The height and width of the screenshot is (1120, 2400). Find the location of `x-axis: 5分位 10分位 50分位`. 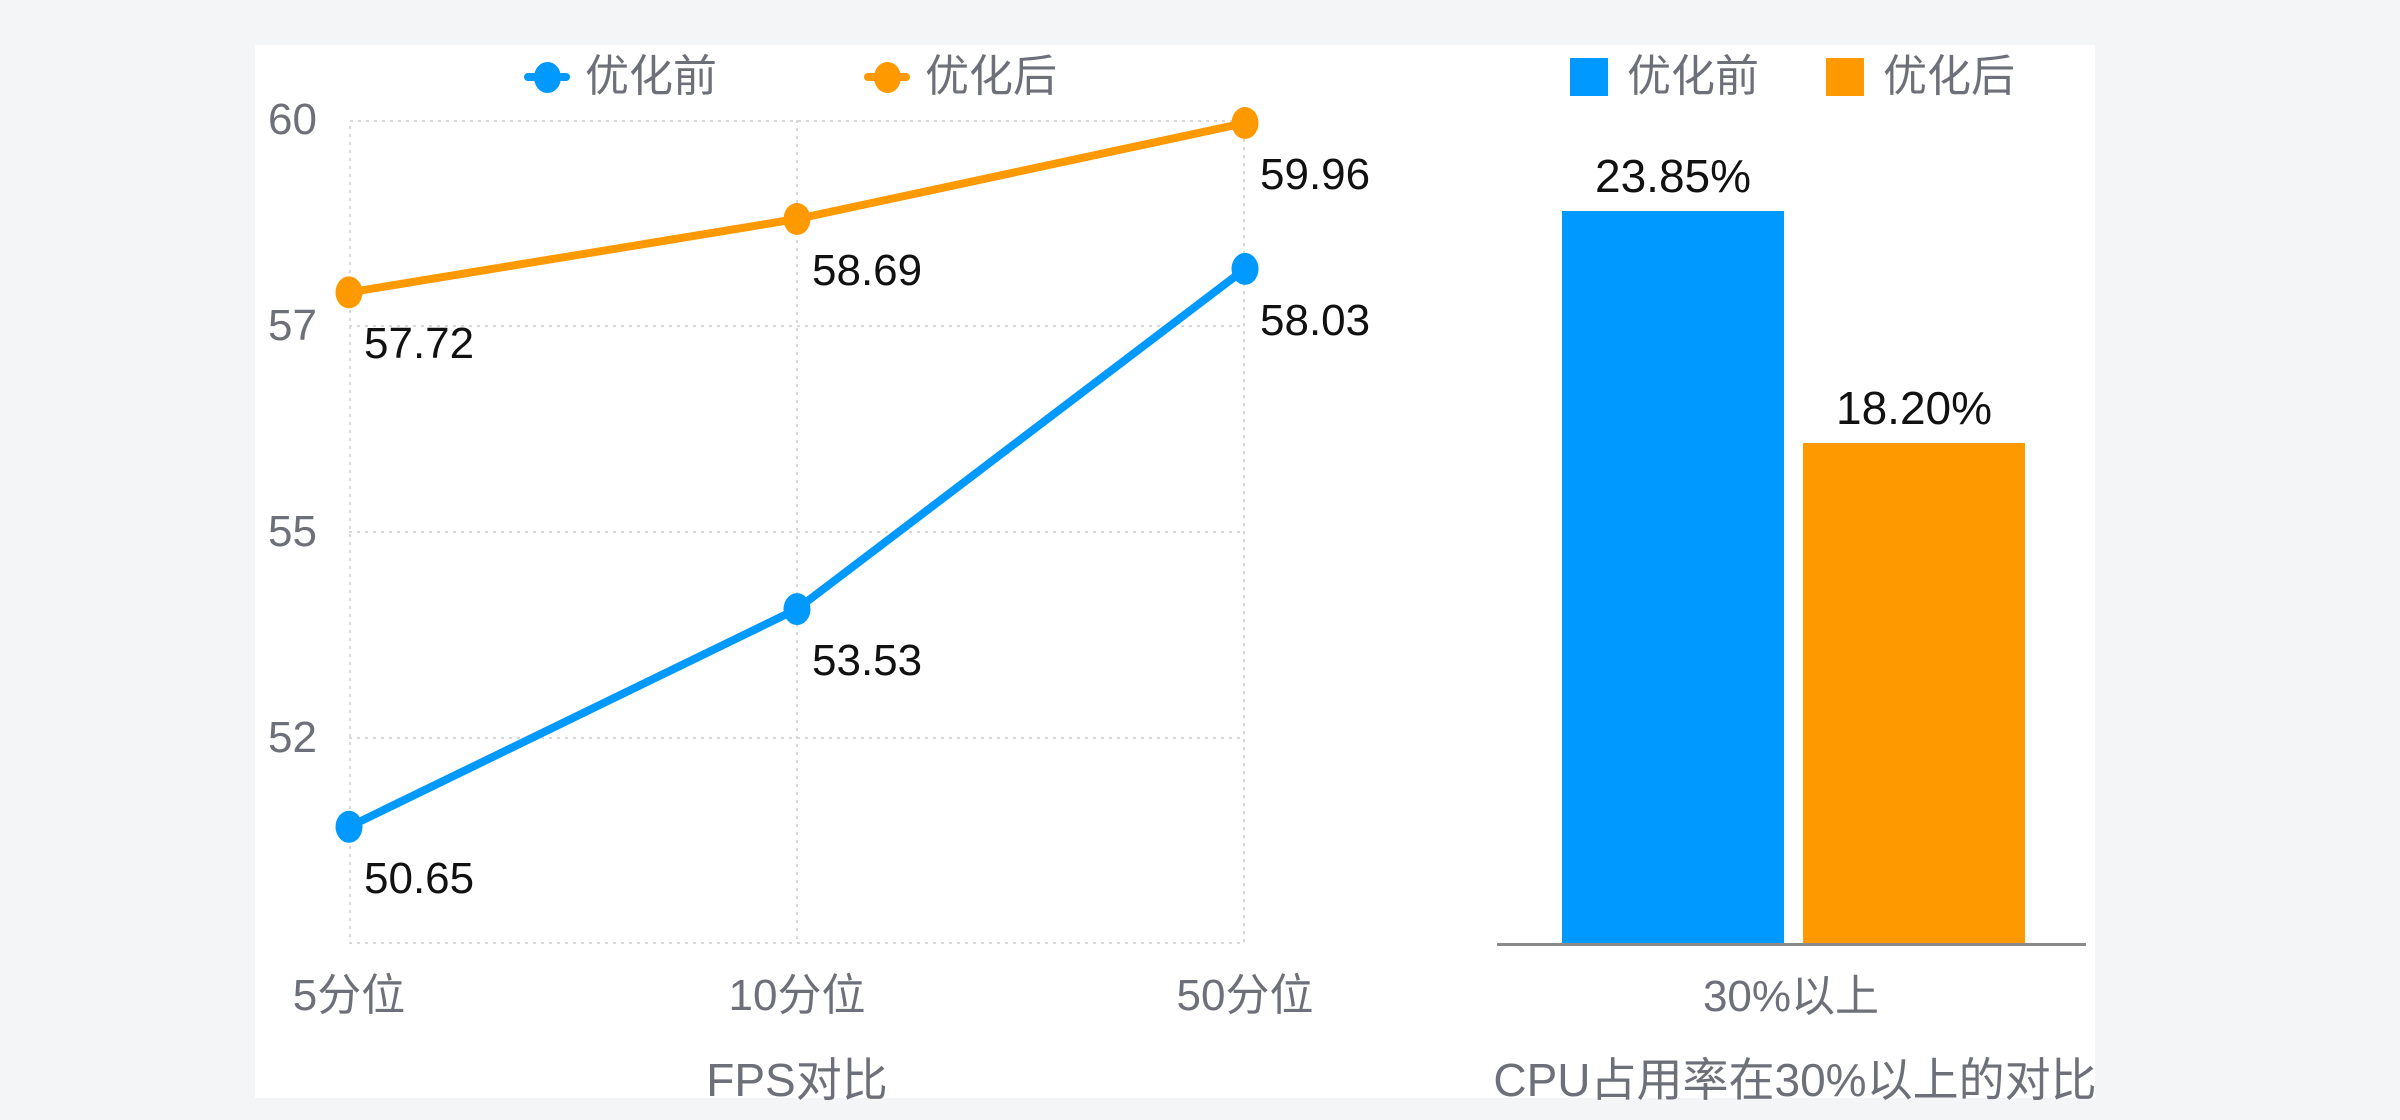

x-axis: 5分位 10分位 50分位 is located at coordinates (803, 997).